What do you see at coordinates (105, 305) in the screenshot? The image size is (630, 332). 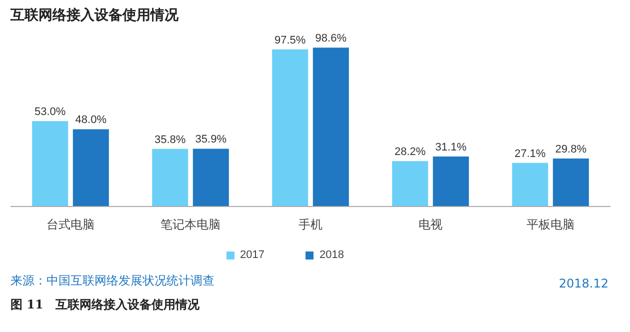 I see `caption: 图 11 互联网络接入设备使用情况` at bounding box center [105, 305].